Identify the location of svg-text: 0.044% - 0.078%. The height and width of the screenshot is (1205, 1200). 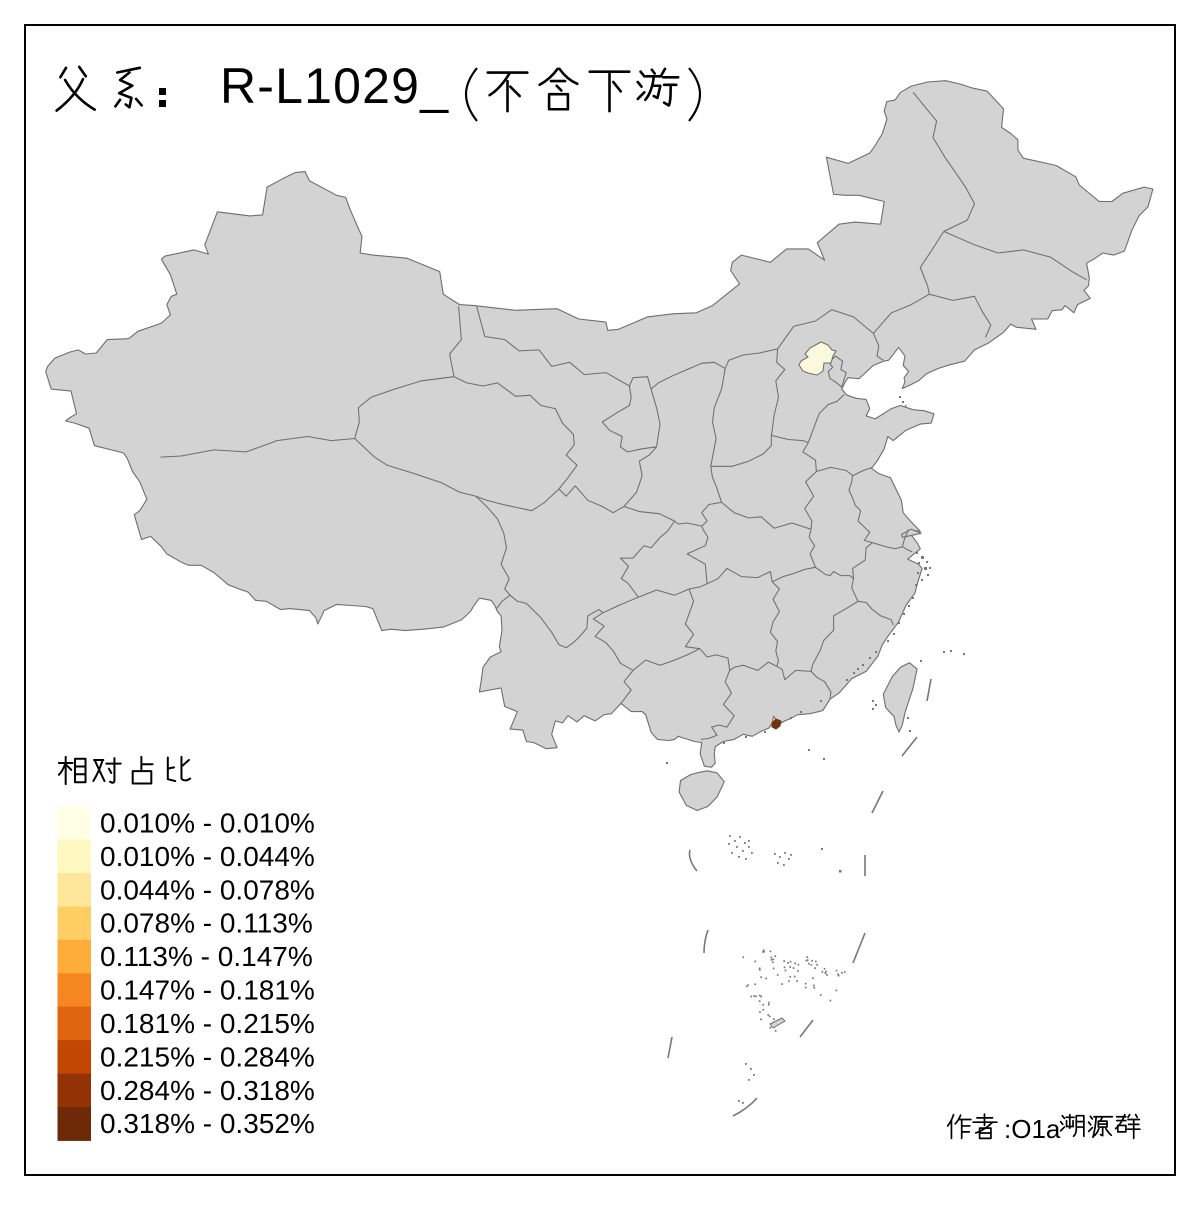
(207, 889).